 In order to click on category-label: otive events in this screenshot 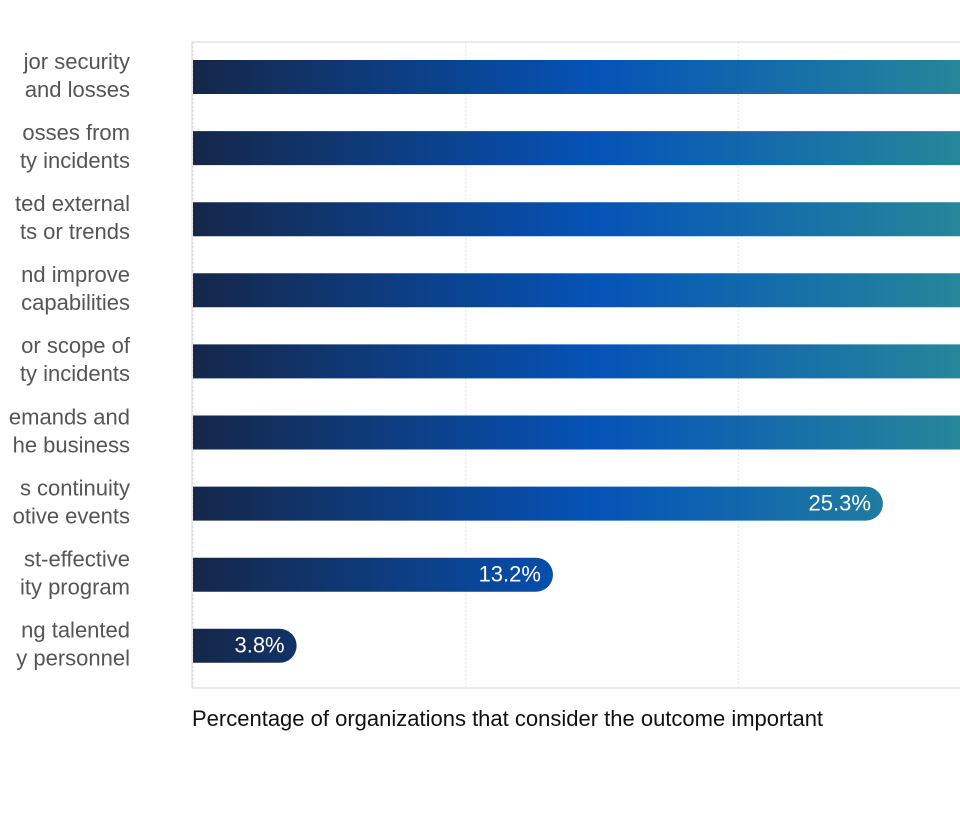, I will do `click(71, 515)`.